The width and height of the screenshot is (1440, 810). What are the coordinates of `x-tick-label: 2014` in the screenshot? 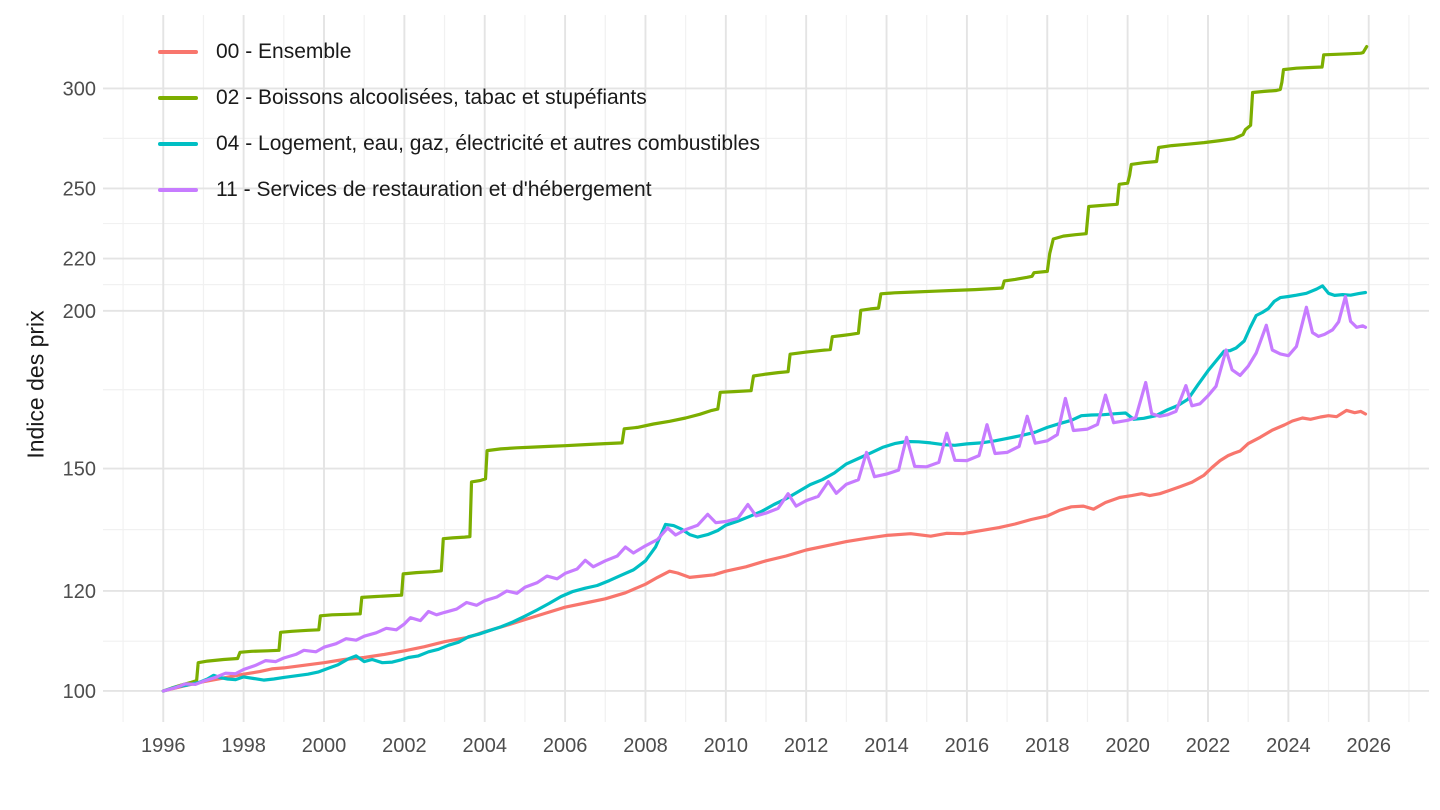 It's located at (886, 746).